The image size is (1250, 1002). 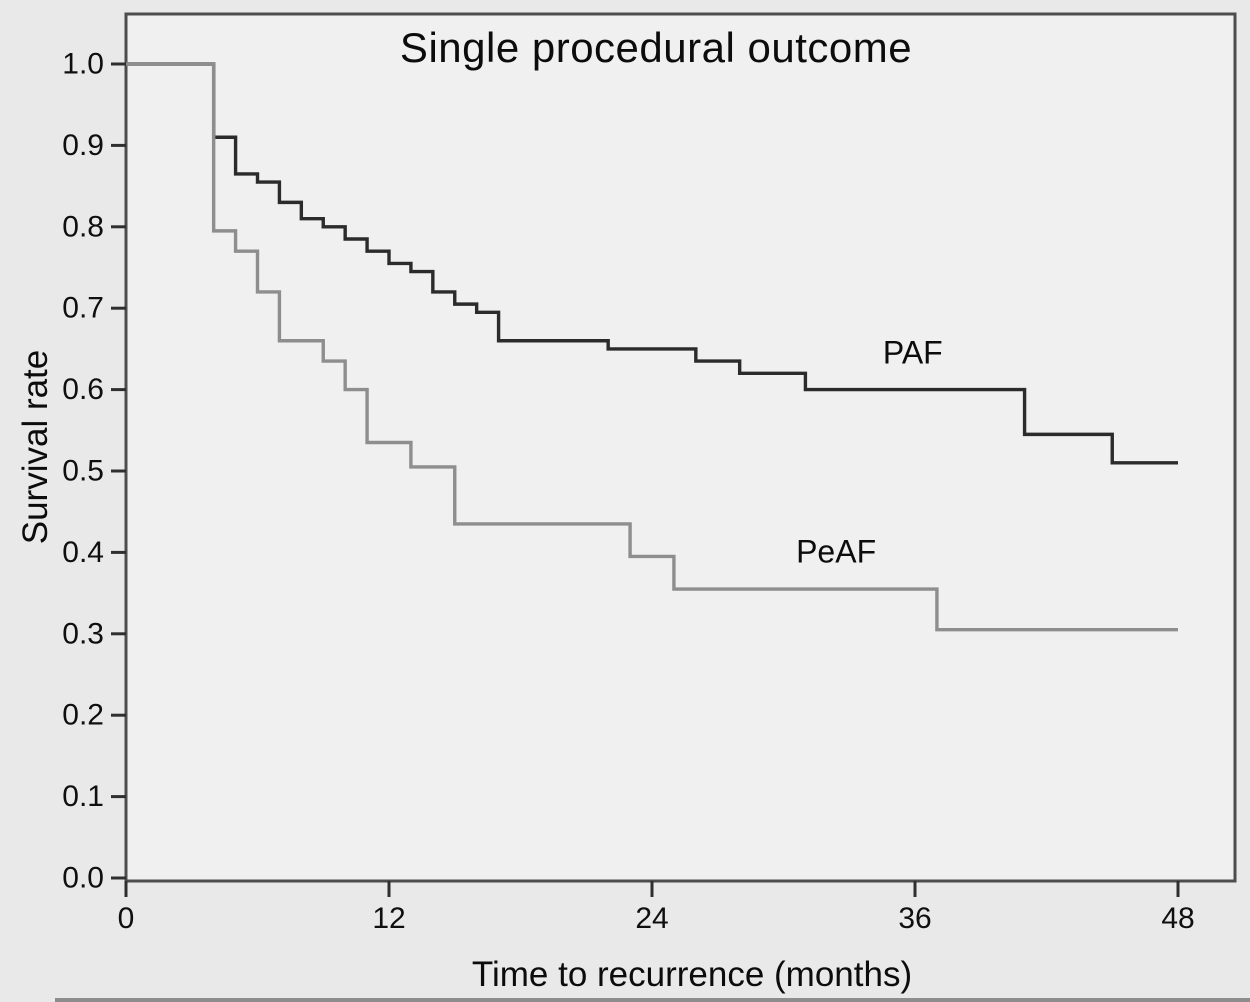 I want to click on x-tick-label: 12, so click(x=388, y=918).